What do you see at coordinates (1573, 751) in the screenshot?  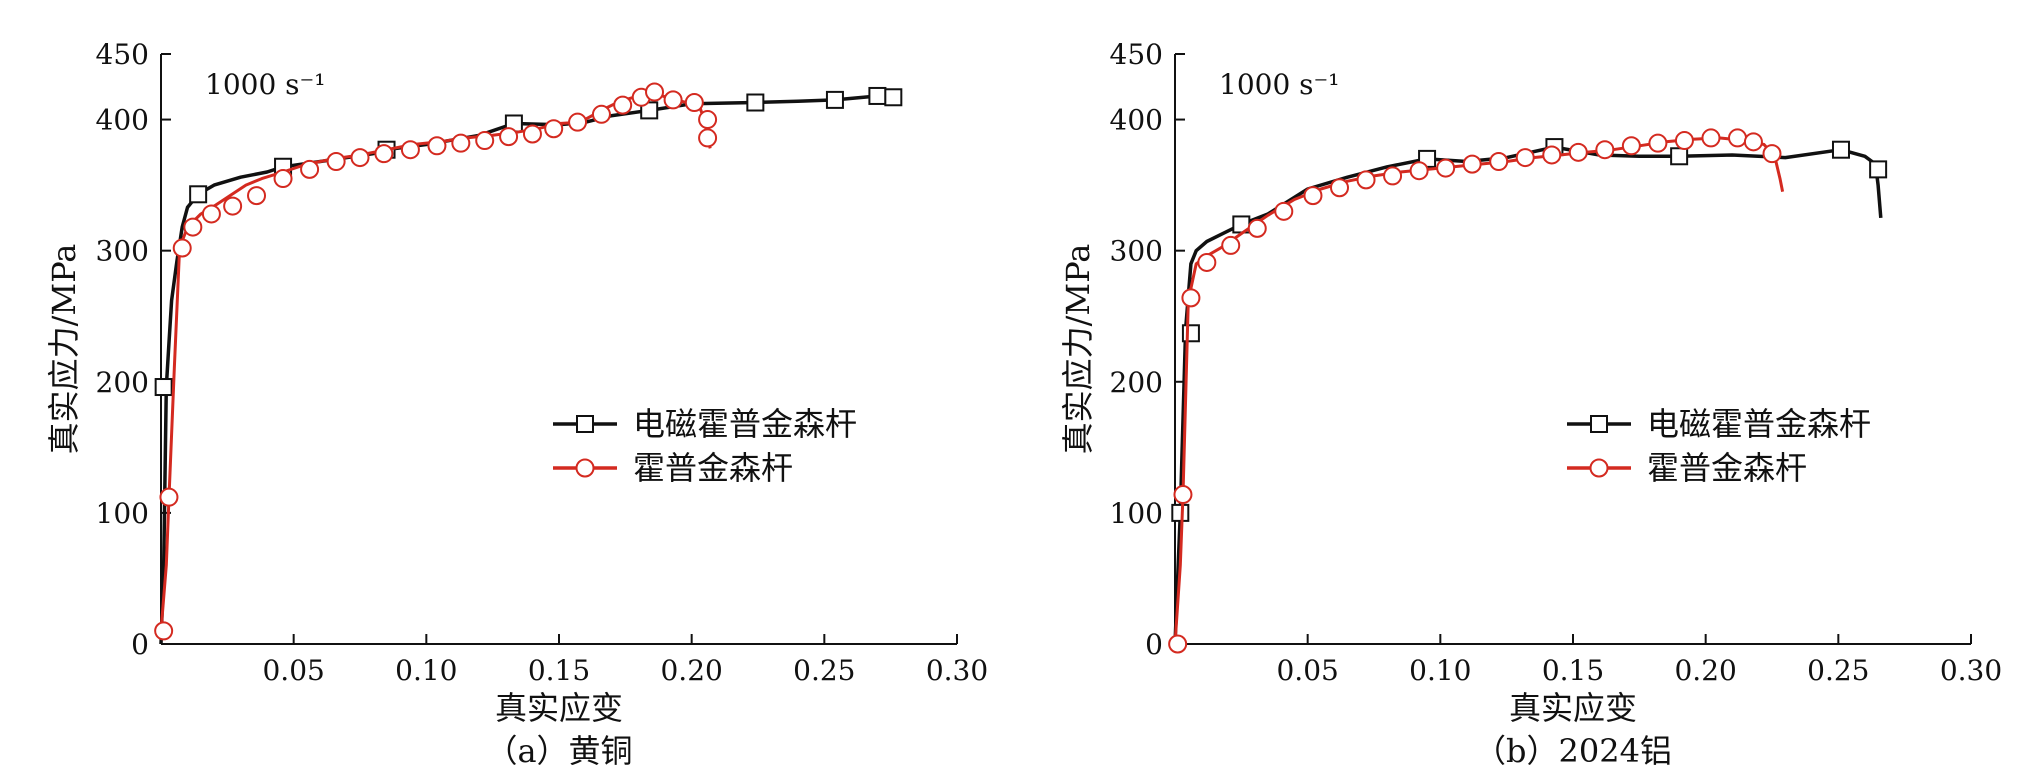 I see `panel-caption: （b）2024铝` at bounding box center [1573, 751].